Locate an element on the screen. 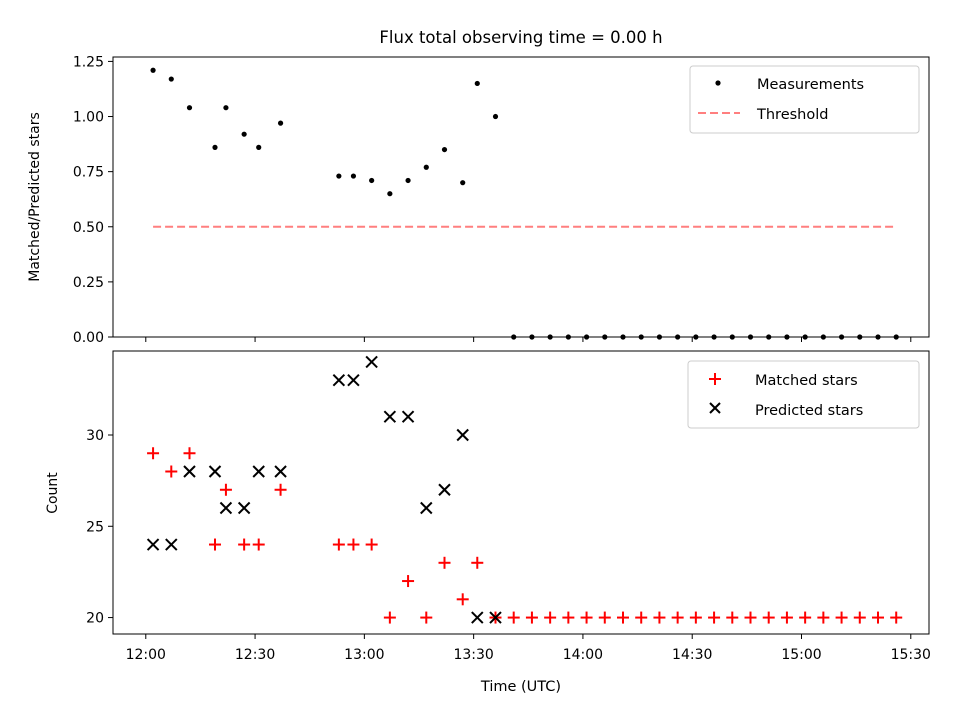  legend-measurements-label: Measurements is located at coordinates (810, 85).